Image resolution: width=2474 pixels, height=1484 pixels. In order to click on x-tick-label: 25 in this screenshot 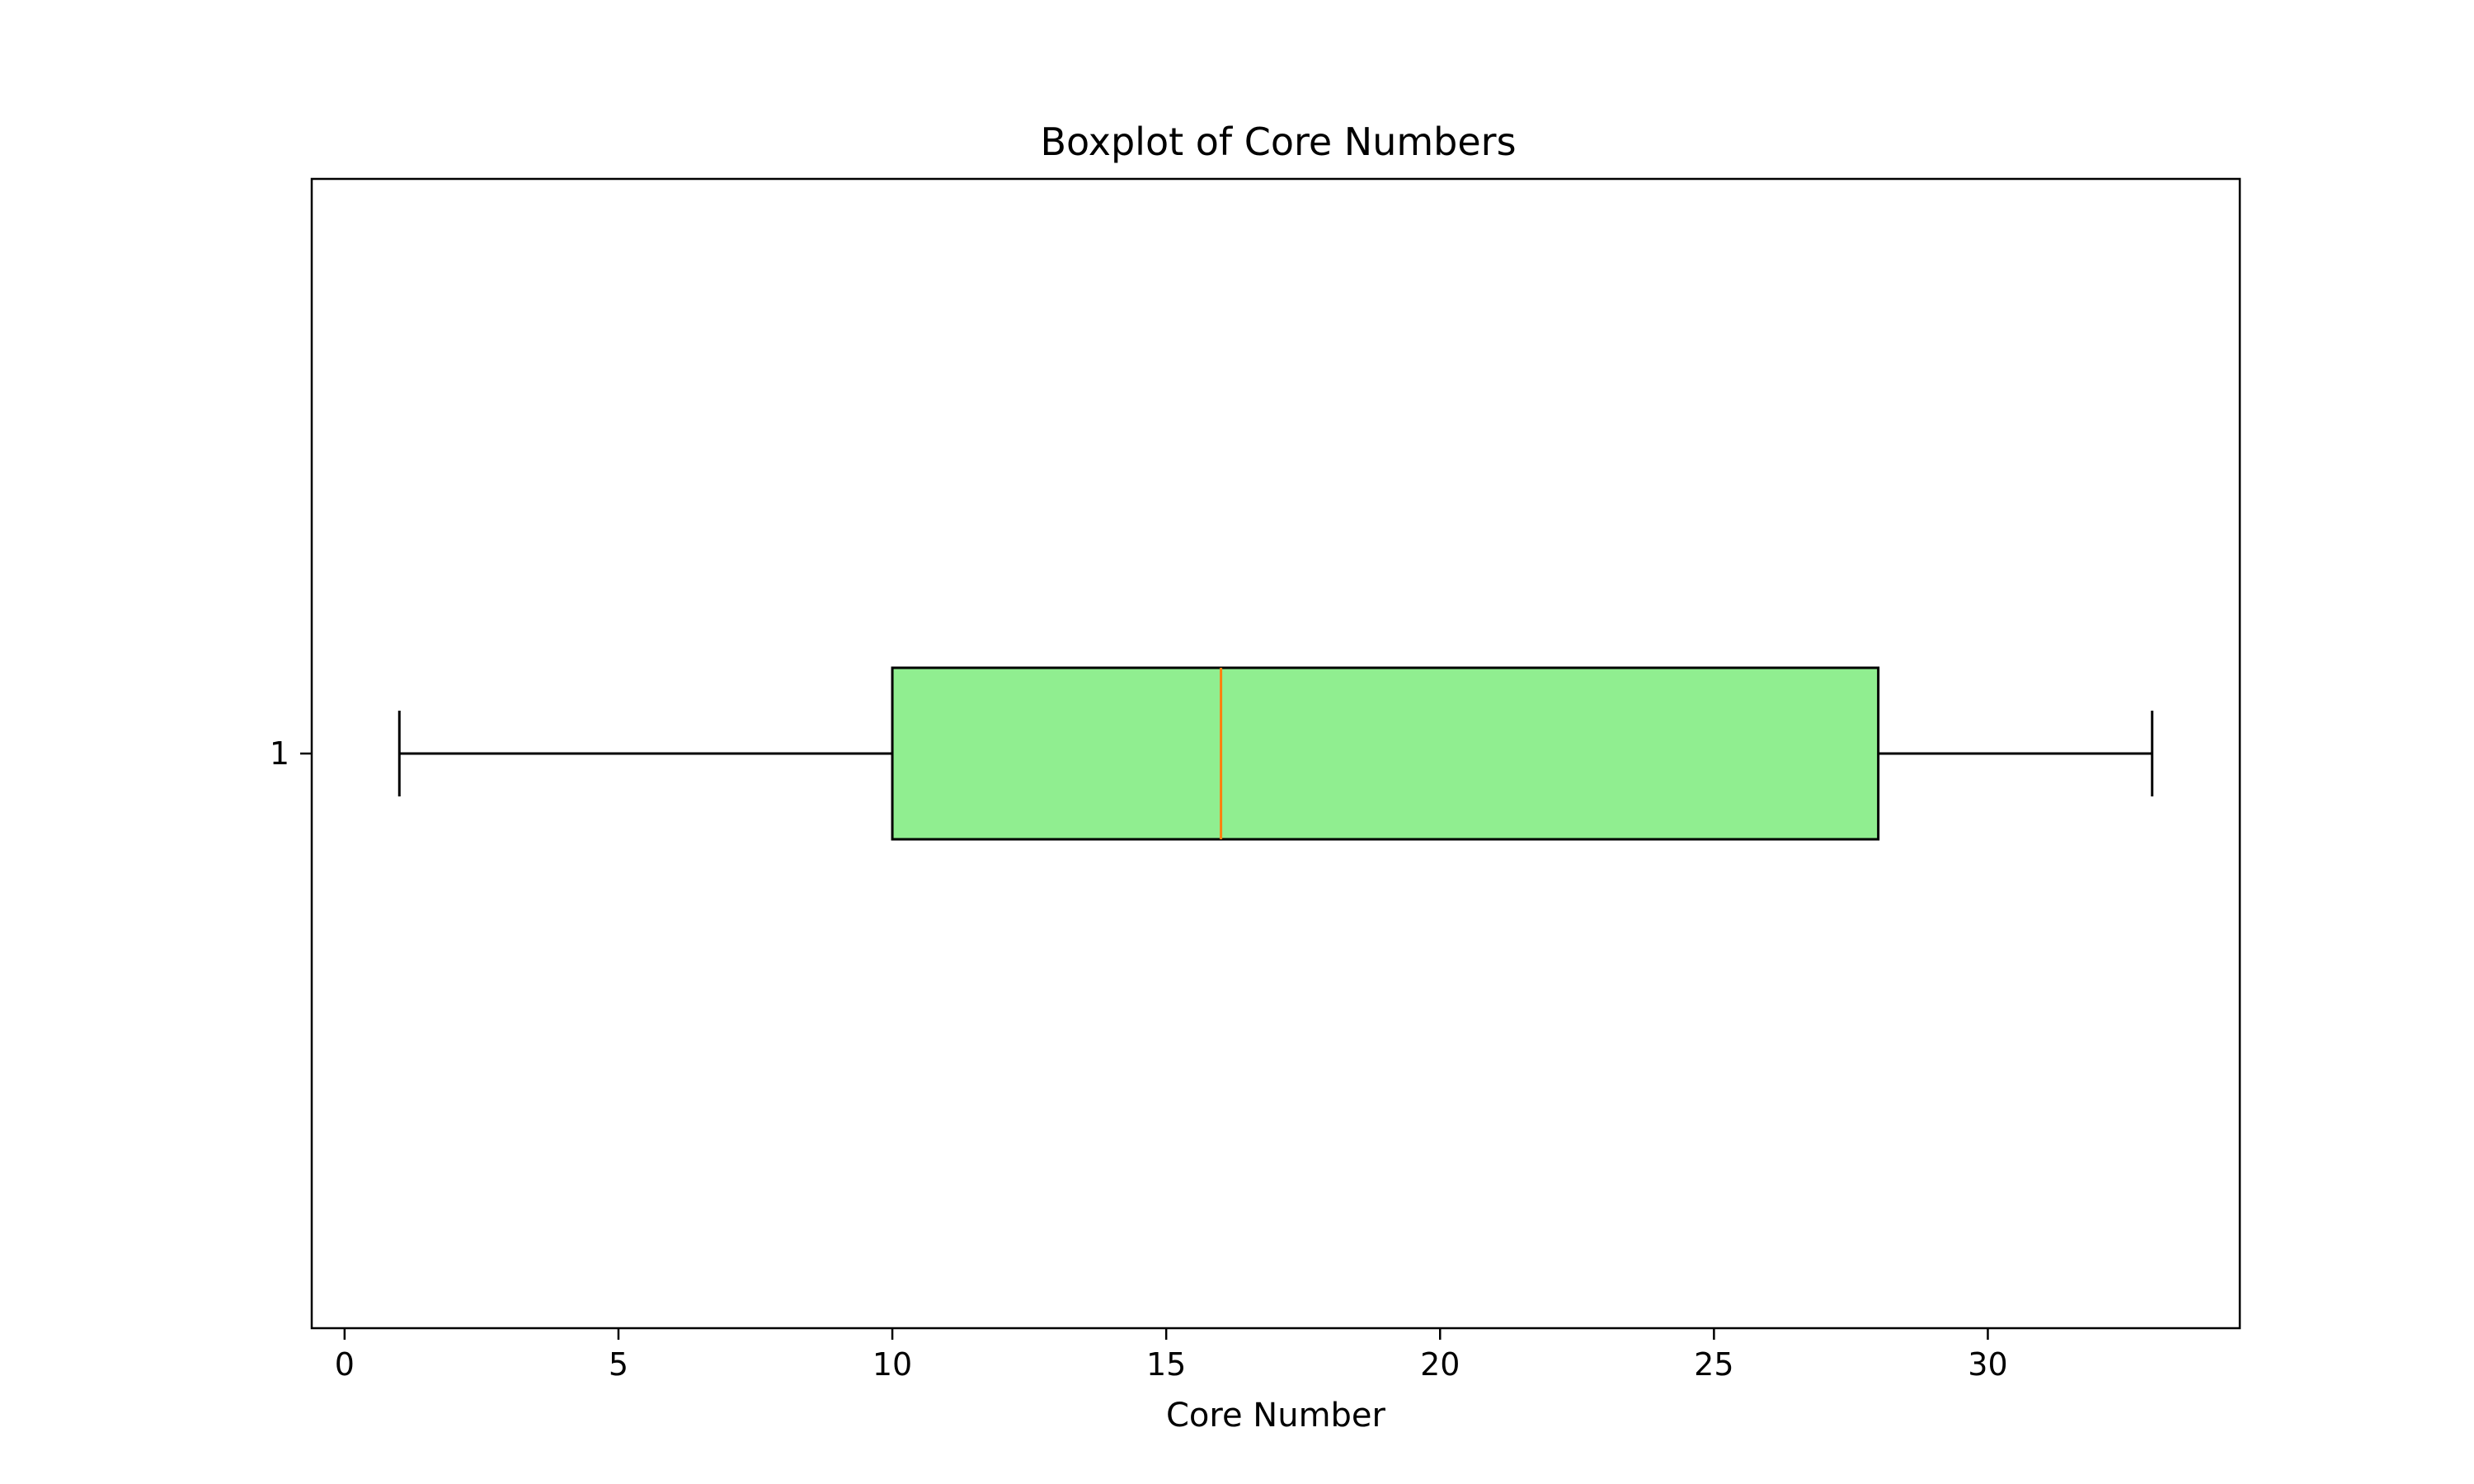, I will do `click(1713, 1364)`.